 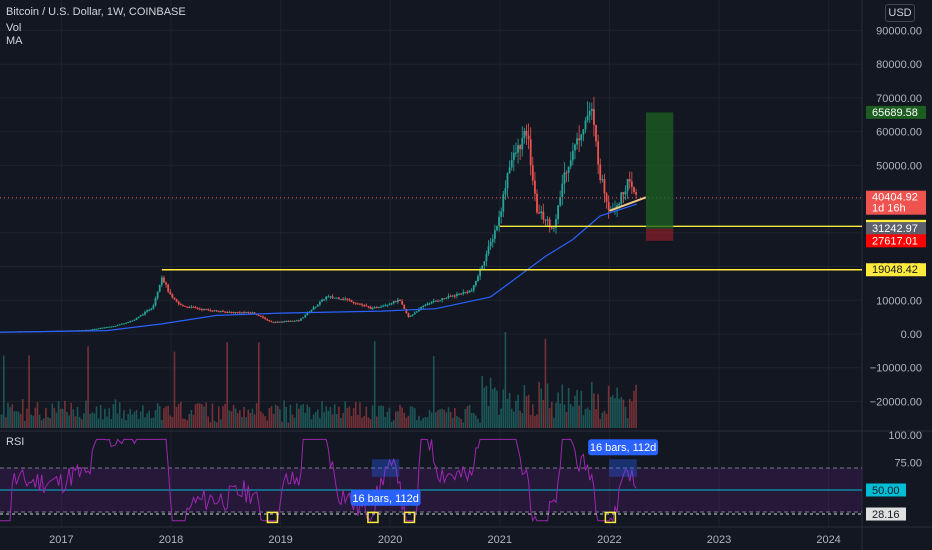 What do you see at coordinates (280, 540) in the screenshot?
I see `x-tick-label: 2019` at bounding box center [280, 540].